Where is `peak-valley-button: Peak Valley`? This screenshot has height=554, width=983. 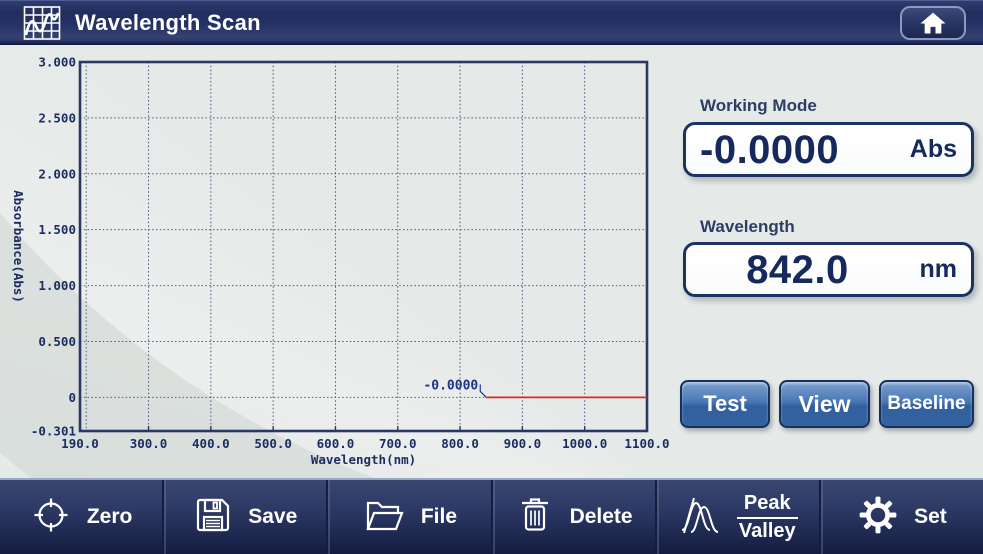
peak-valley-button: Peak Valley is located at coordinates (736, 517).